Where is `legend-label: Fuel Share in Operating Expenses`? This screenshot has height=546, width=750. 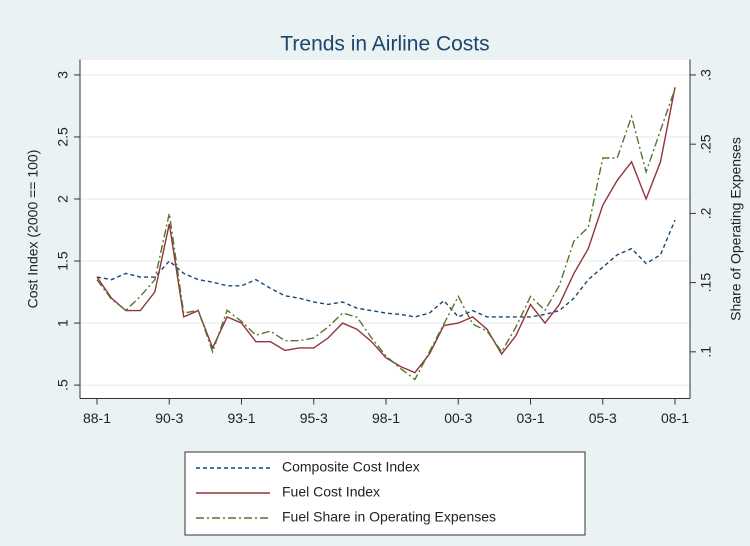
legend-label: Fuel Share in Operating Expenses is located at coordinates (389, 517).